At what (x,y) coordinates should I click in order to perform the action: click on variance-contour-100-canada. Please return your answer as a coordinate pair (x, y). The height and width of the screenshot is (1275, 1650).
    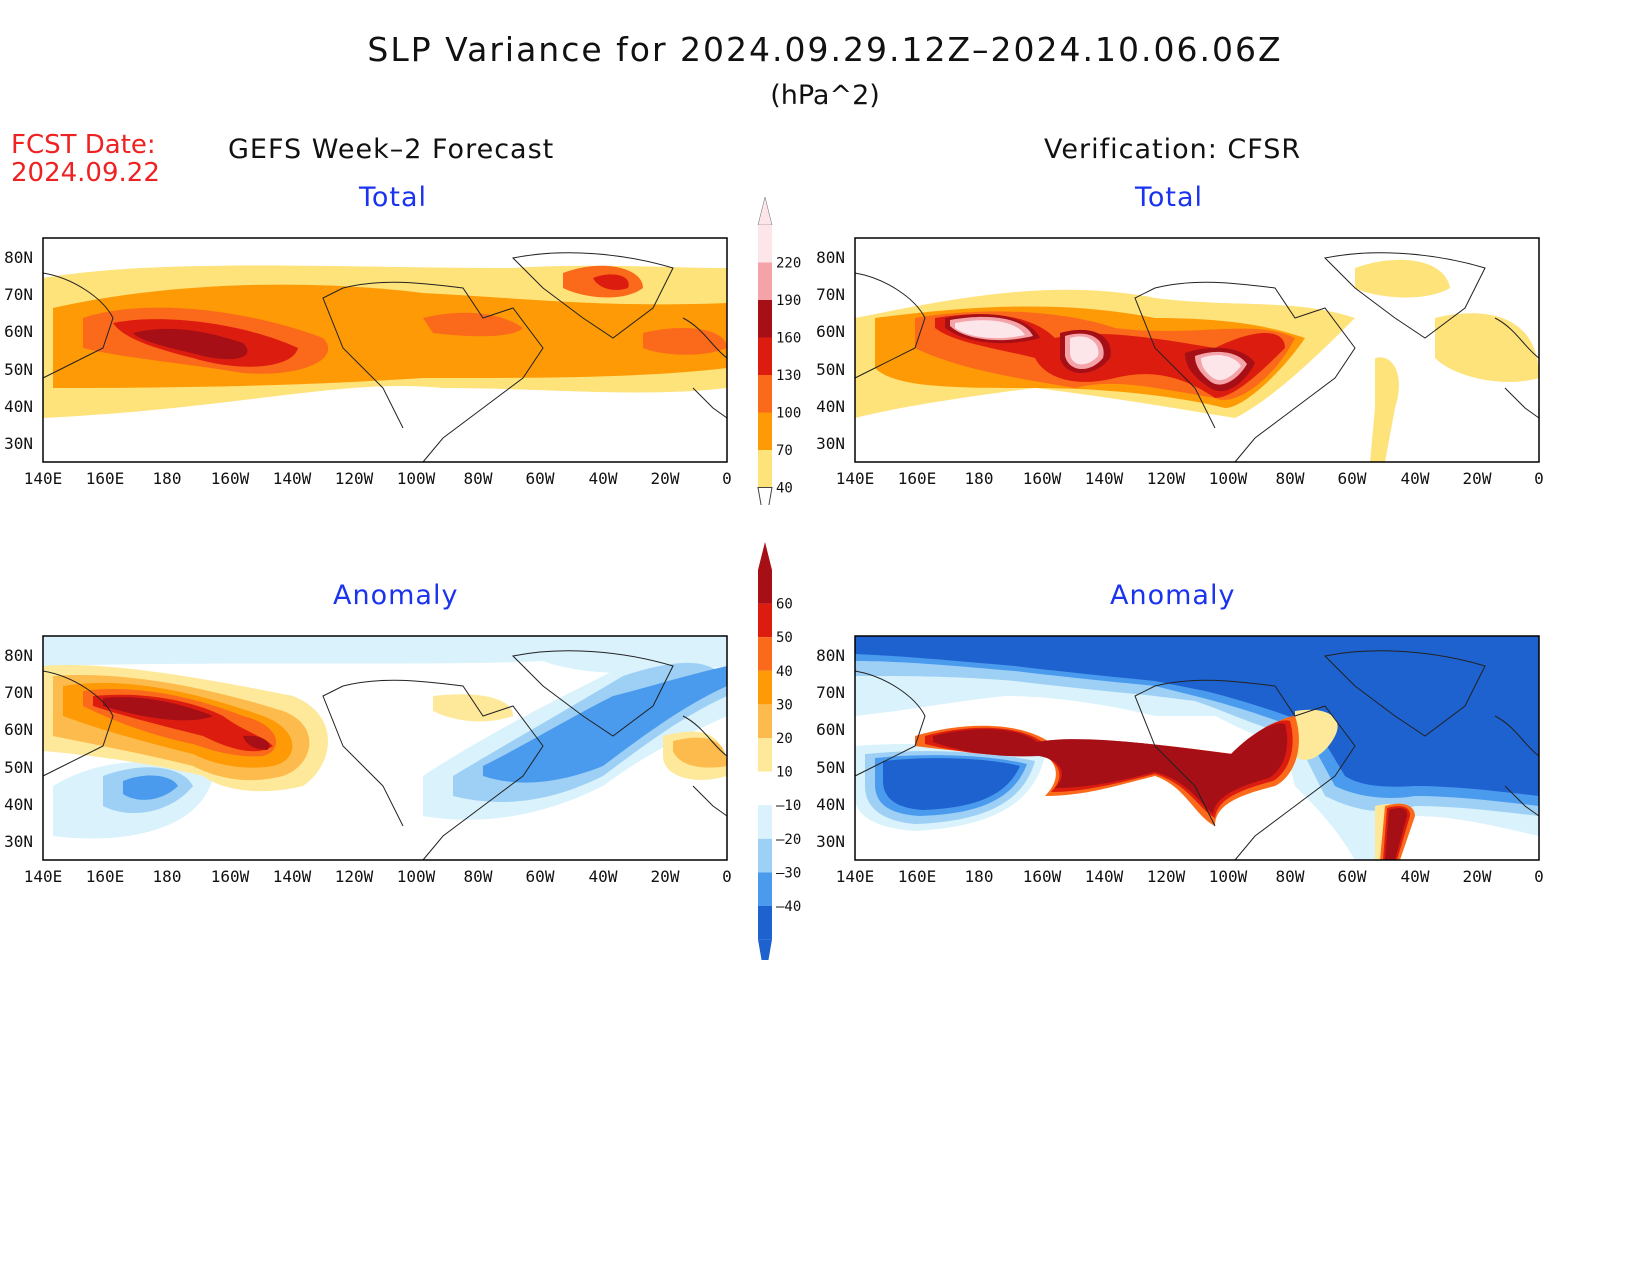
    Looking at the image, I should click on (473, 324).